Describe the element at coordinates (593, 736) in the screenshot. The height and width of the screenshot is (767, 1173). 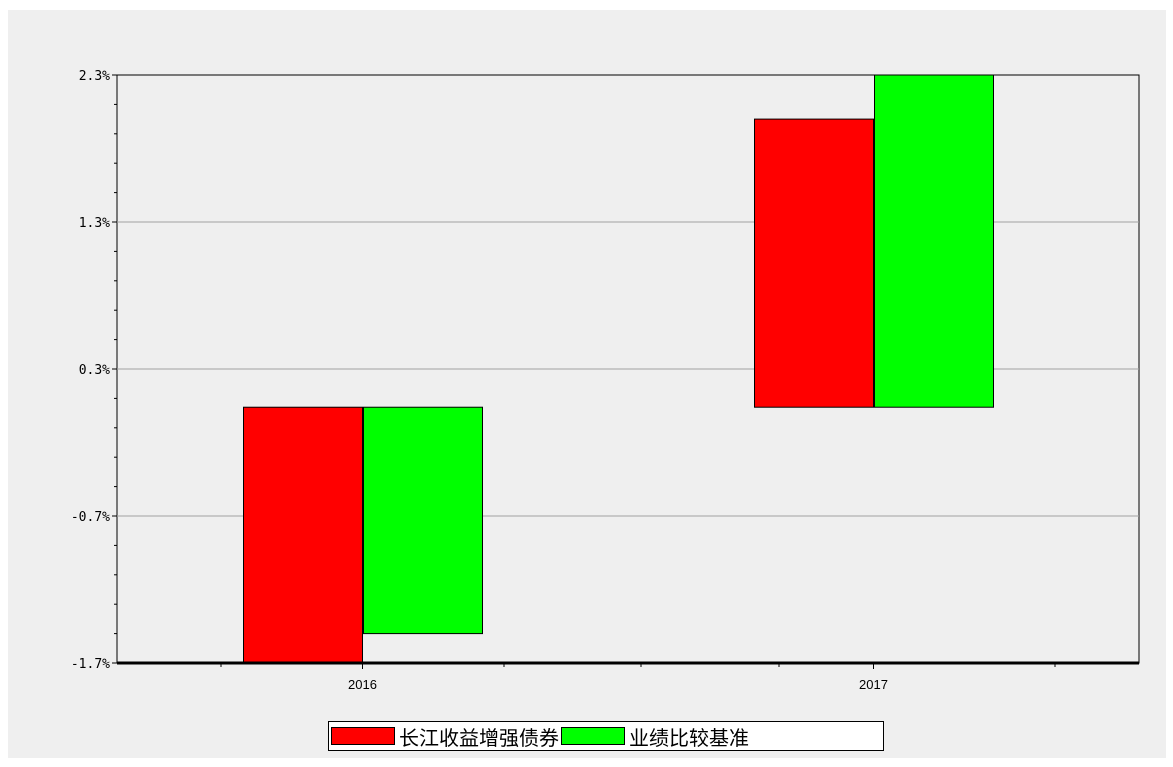
I see `legend-swatch-benchmark` at that location.